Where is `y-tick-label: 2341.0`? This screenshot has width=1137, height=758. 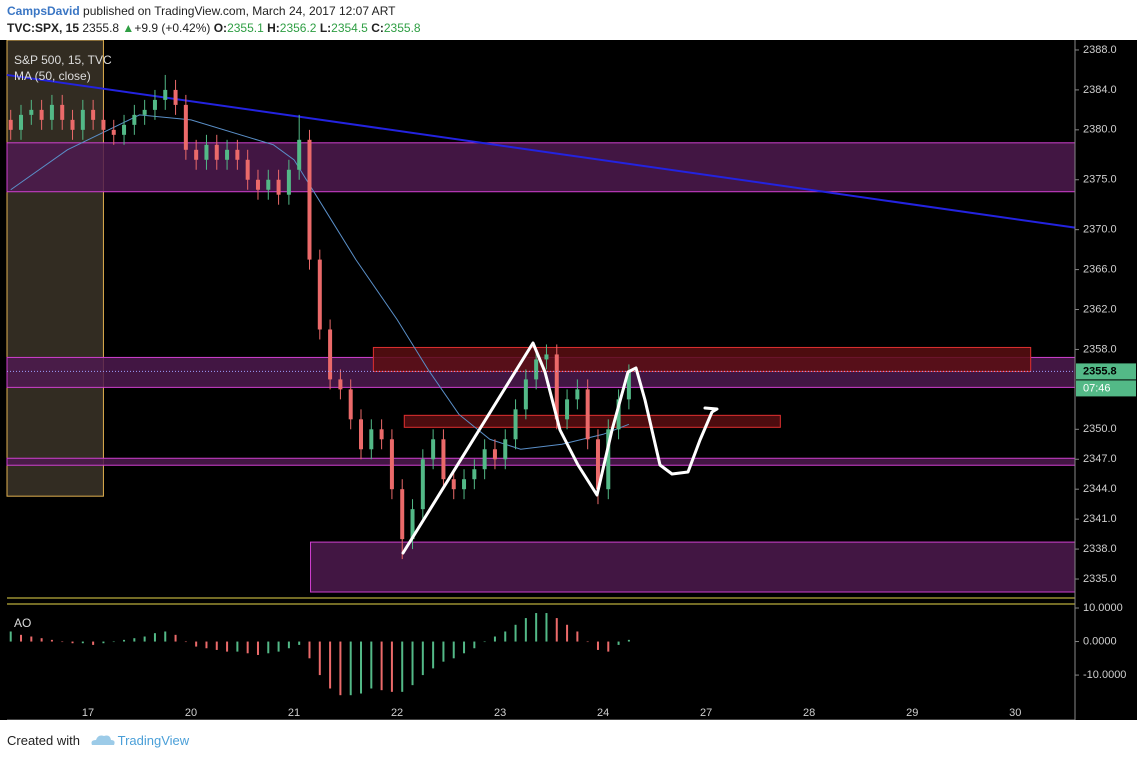 y-tick-label: 2341.0 is located at coordinates (1100, 519).